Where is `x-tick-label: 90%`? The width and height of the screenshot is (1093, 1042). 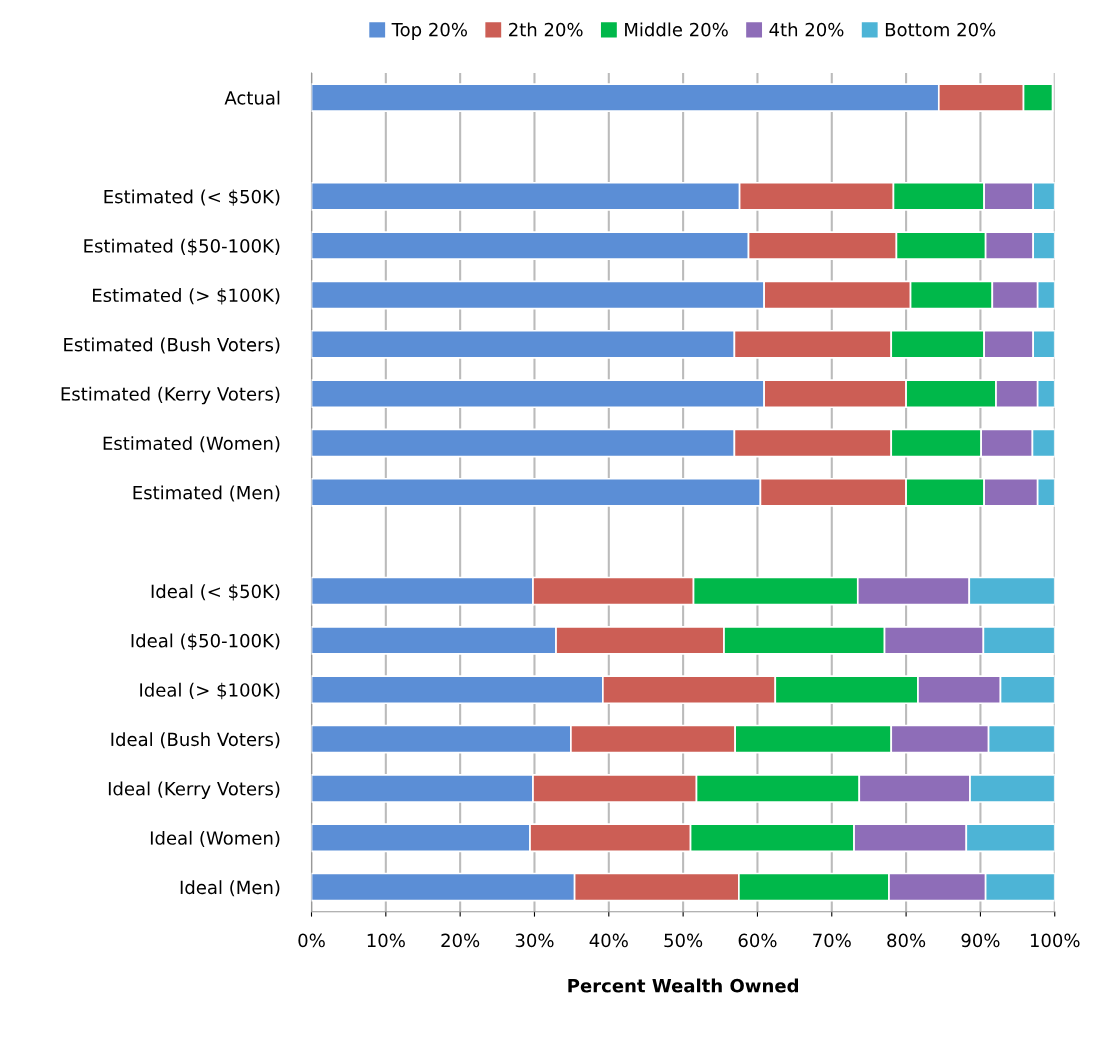
x-tick-label: 90% is located at coordinates (980, 940).